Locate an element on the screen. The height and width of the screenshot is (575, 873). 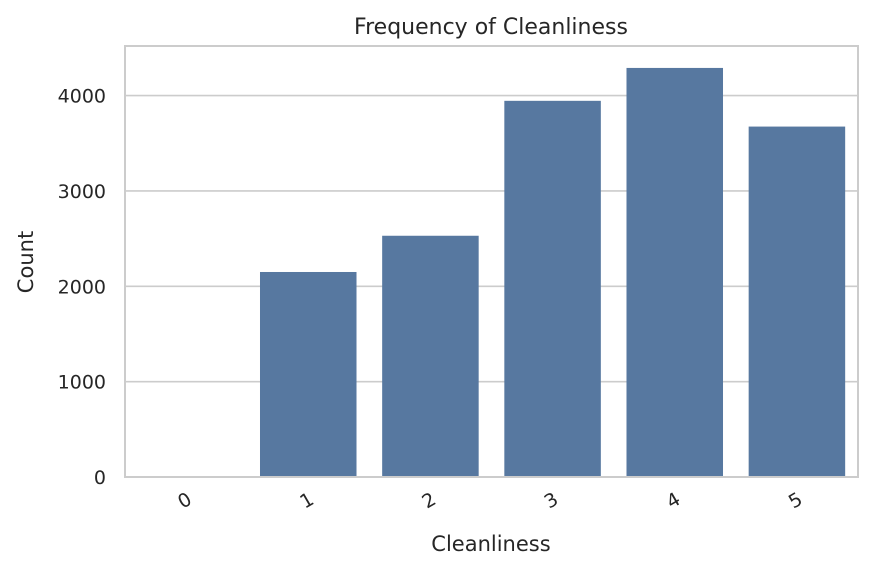
y-tick-label: 1000 is located at coordinates (82, 383).